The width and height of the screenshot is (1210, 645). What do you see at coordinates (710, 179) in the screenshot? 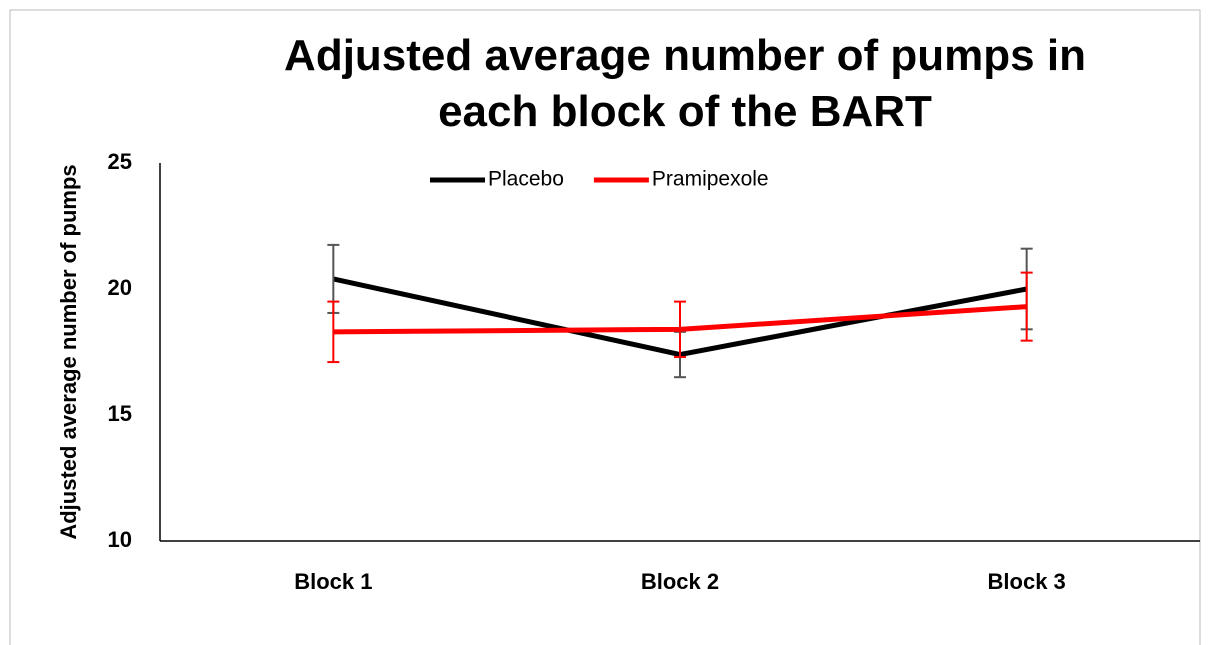
I see `legend-label: Pramipexole` at bounding box center [710, 179].